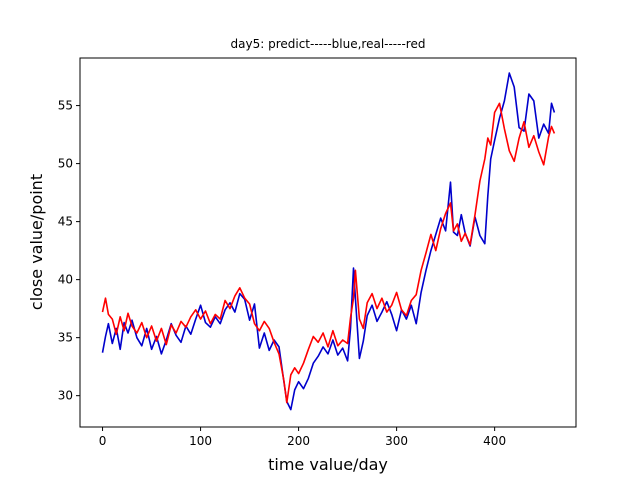 This screenshot has height=480, width=640. What do you see at coordinates (494, 441) in the screenshot?
I see `x-tick-label: 400` at bounding box center [494, 441].